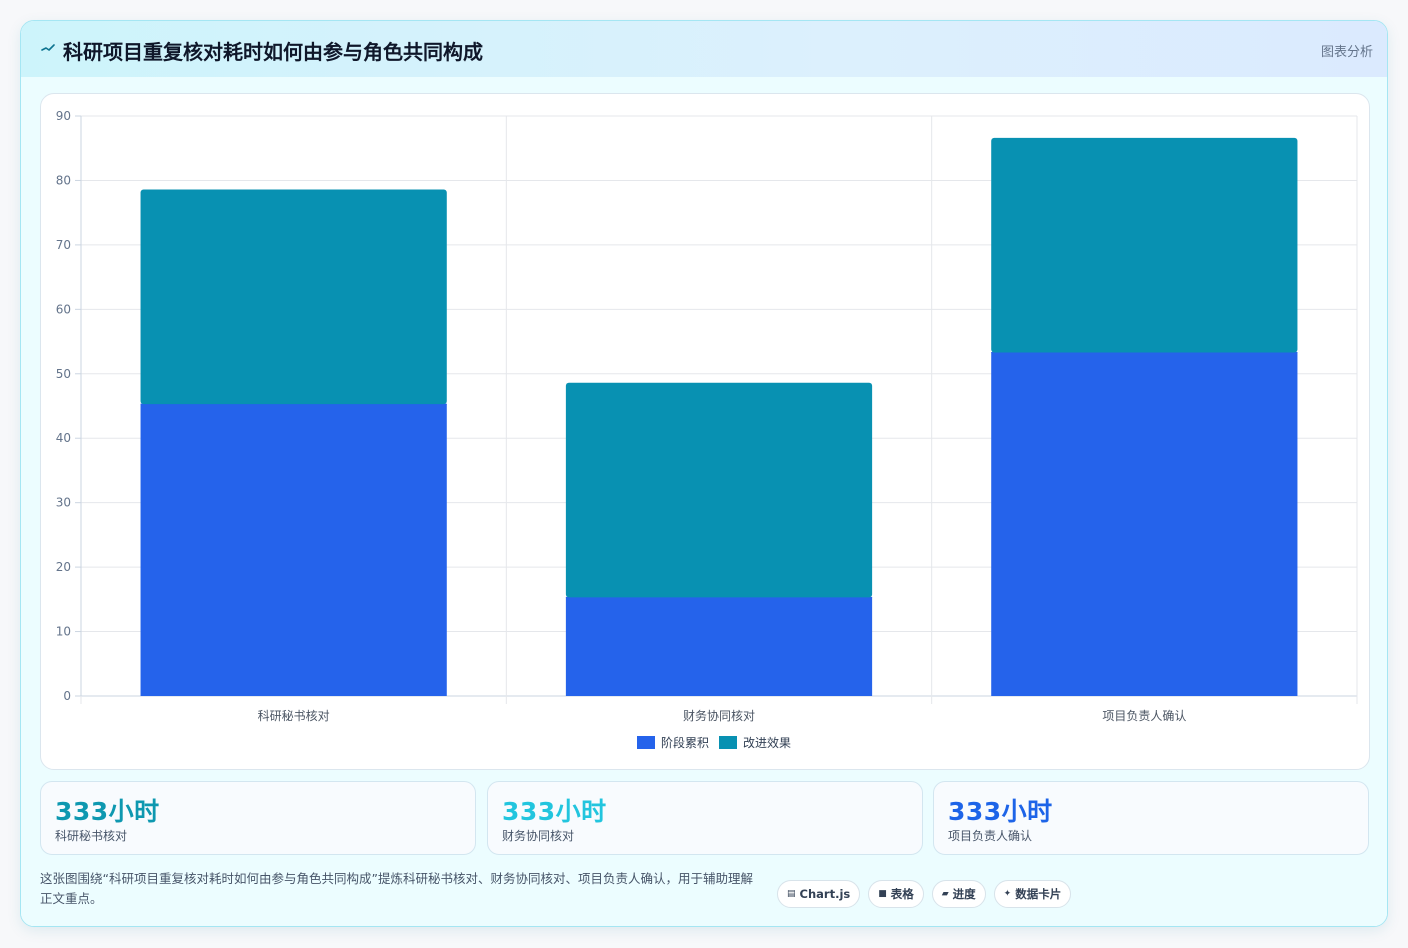  What do you see at coordinates (791, 894) in the screenshot?
I see `chart-icon: ▤` at bounding box center [791, 894].